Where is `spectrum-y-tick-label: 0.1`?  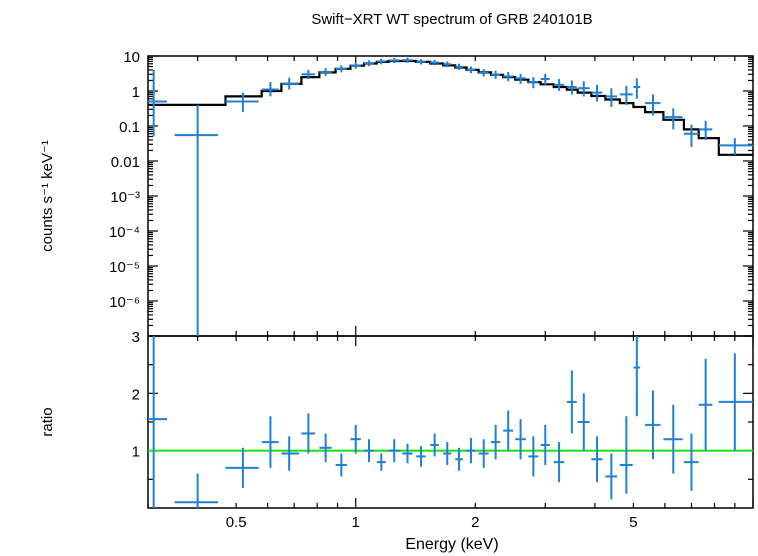
spectrum-y-tick-label: 0.1 is located at coordinates (129, 127).